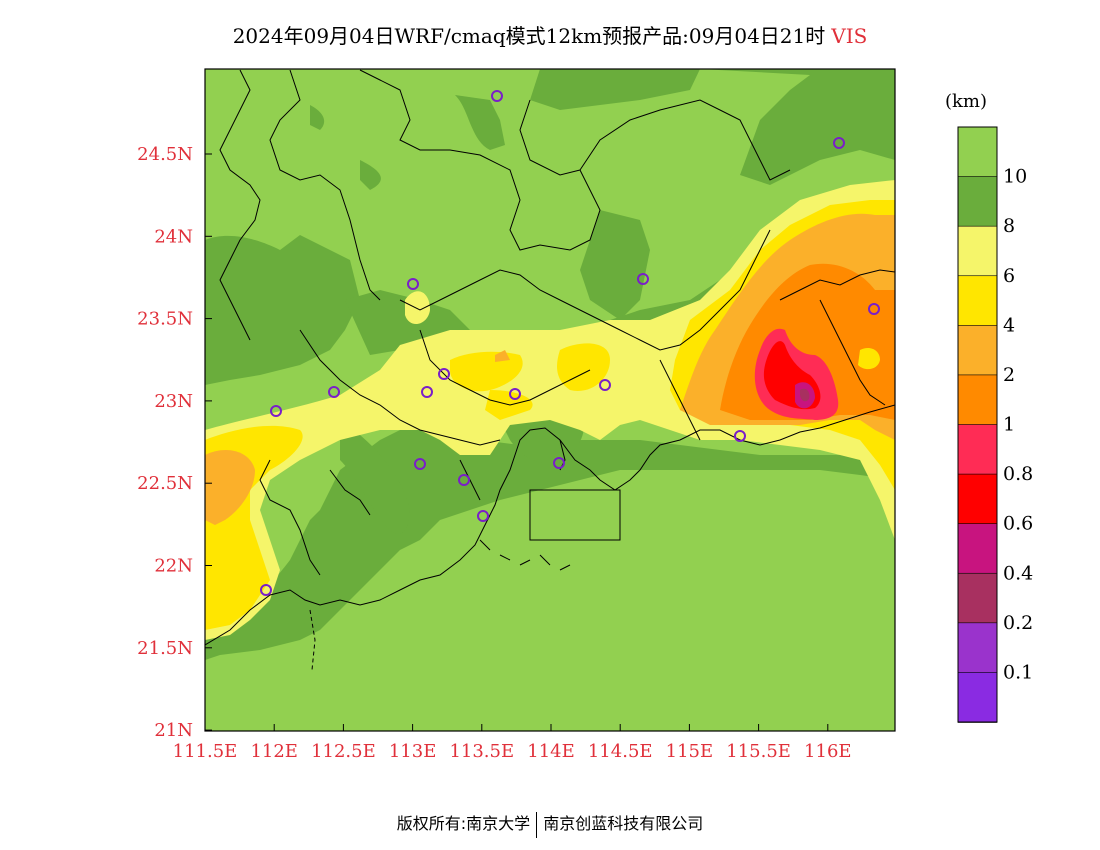  What do you see at coordinates (343, 751) in the screenshot?
I see `lon-tick-label: 112.5E` at bounding box center [343, 751].